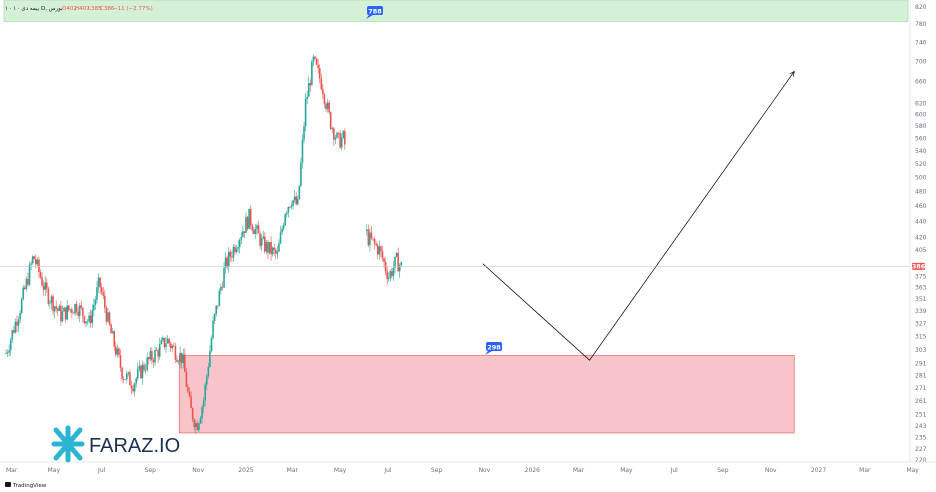 The height and width of the screenshot is (492, 936). Describe the element at coordinates (82, 9) in the screenshot. I see `ohlc-high: H407` at that location.